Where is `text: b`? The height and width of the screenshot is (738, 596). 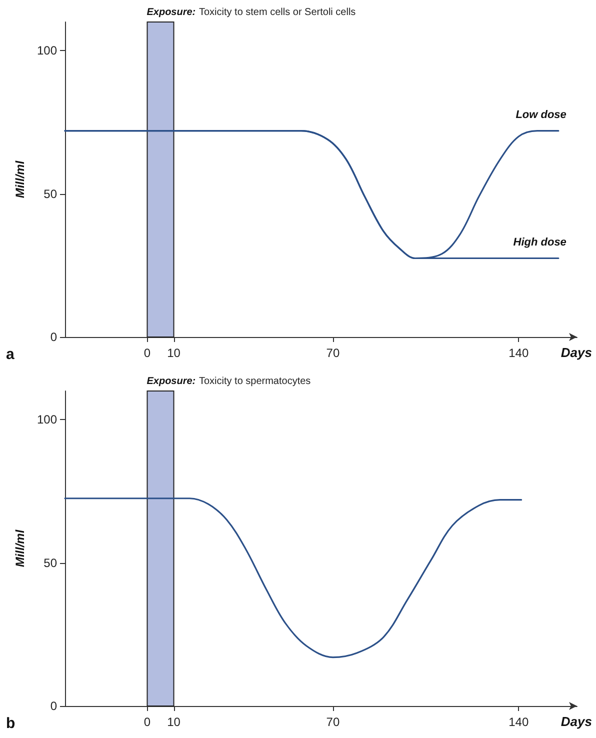
text: b is located at coordinates (11, 723).